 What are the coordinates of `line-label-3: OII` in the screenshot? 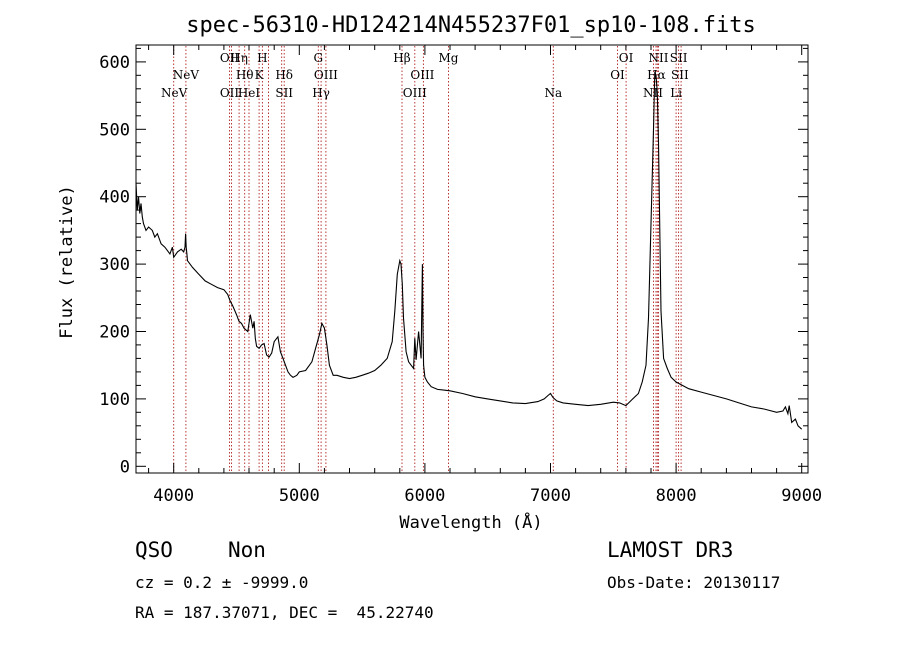 It's located at (230, 93).